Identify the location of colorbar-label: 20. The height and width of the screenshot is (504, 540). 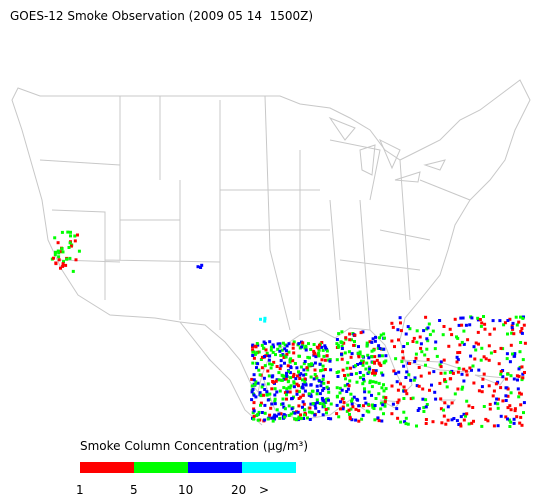
(238, 490).